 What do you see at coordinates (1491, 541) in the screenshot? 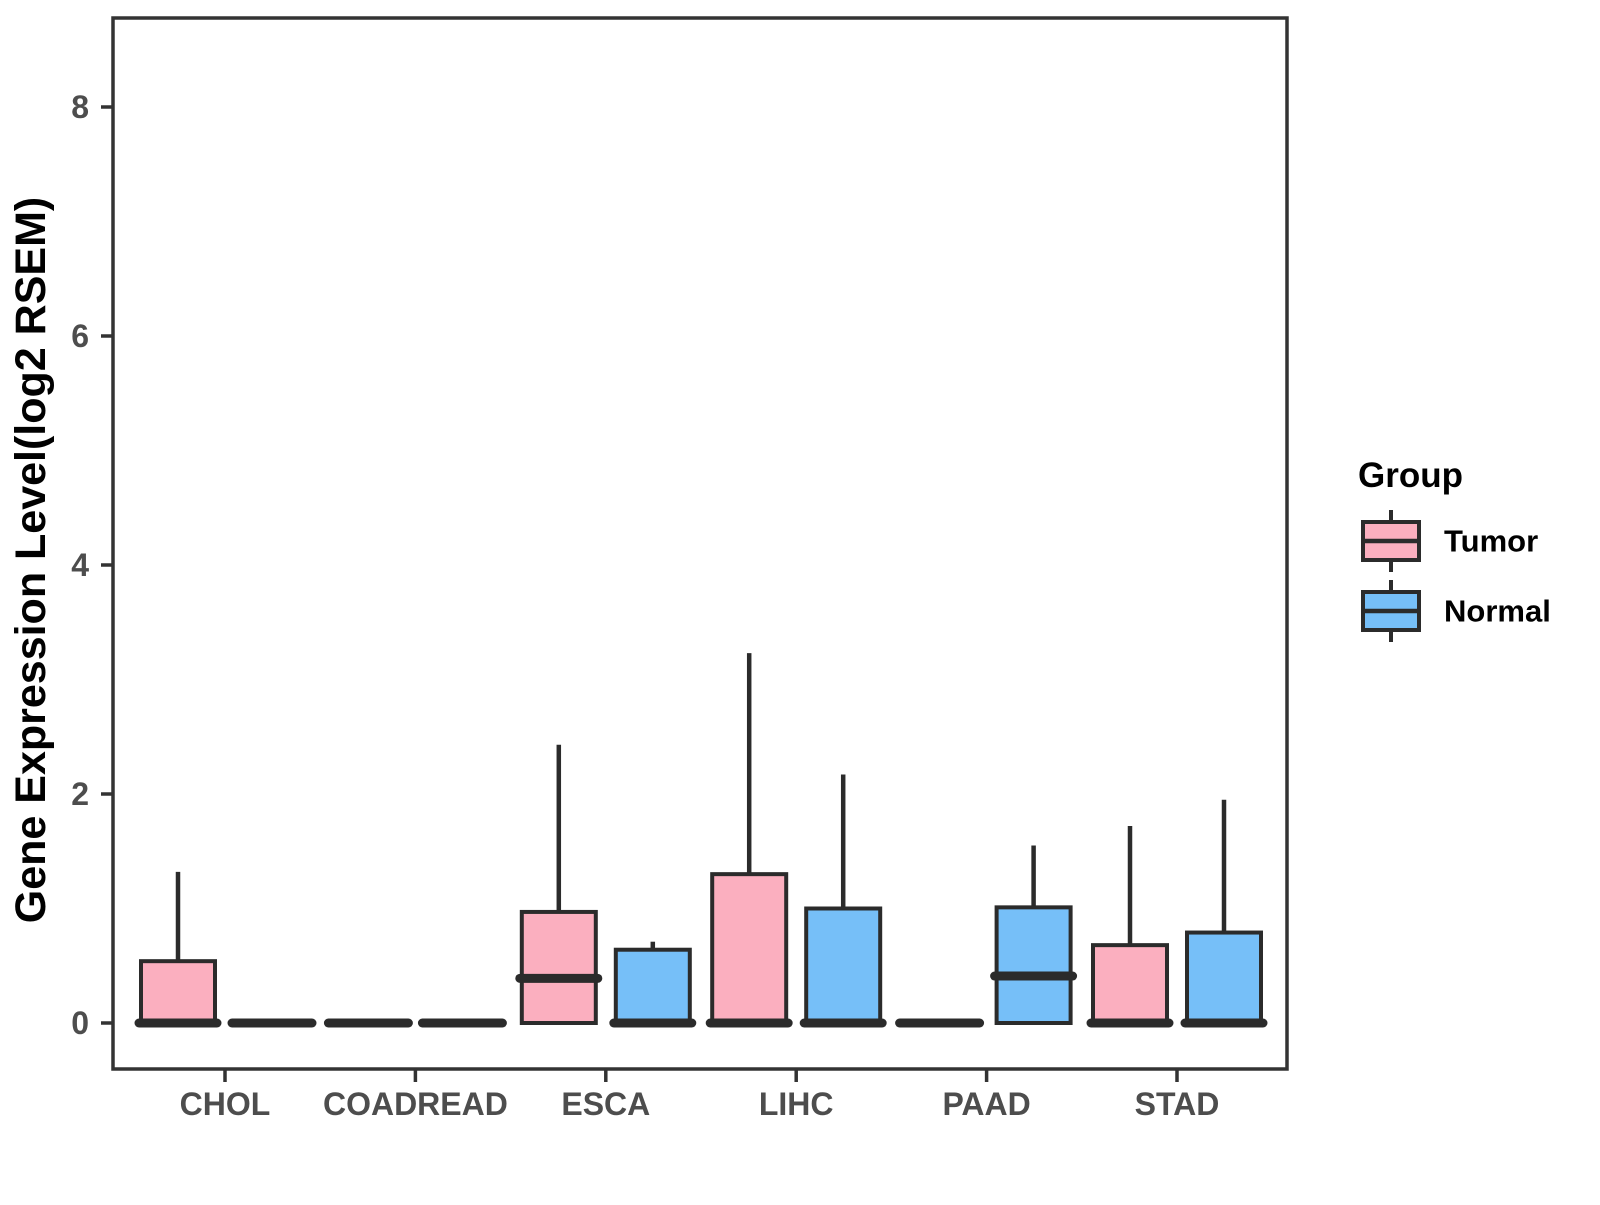
I see `legend-label-tumor: Tumor` at bounding box center [1491, 541].